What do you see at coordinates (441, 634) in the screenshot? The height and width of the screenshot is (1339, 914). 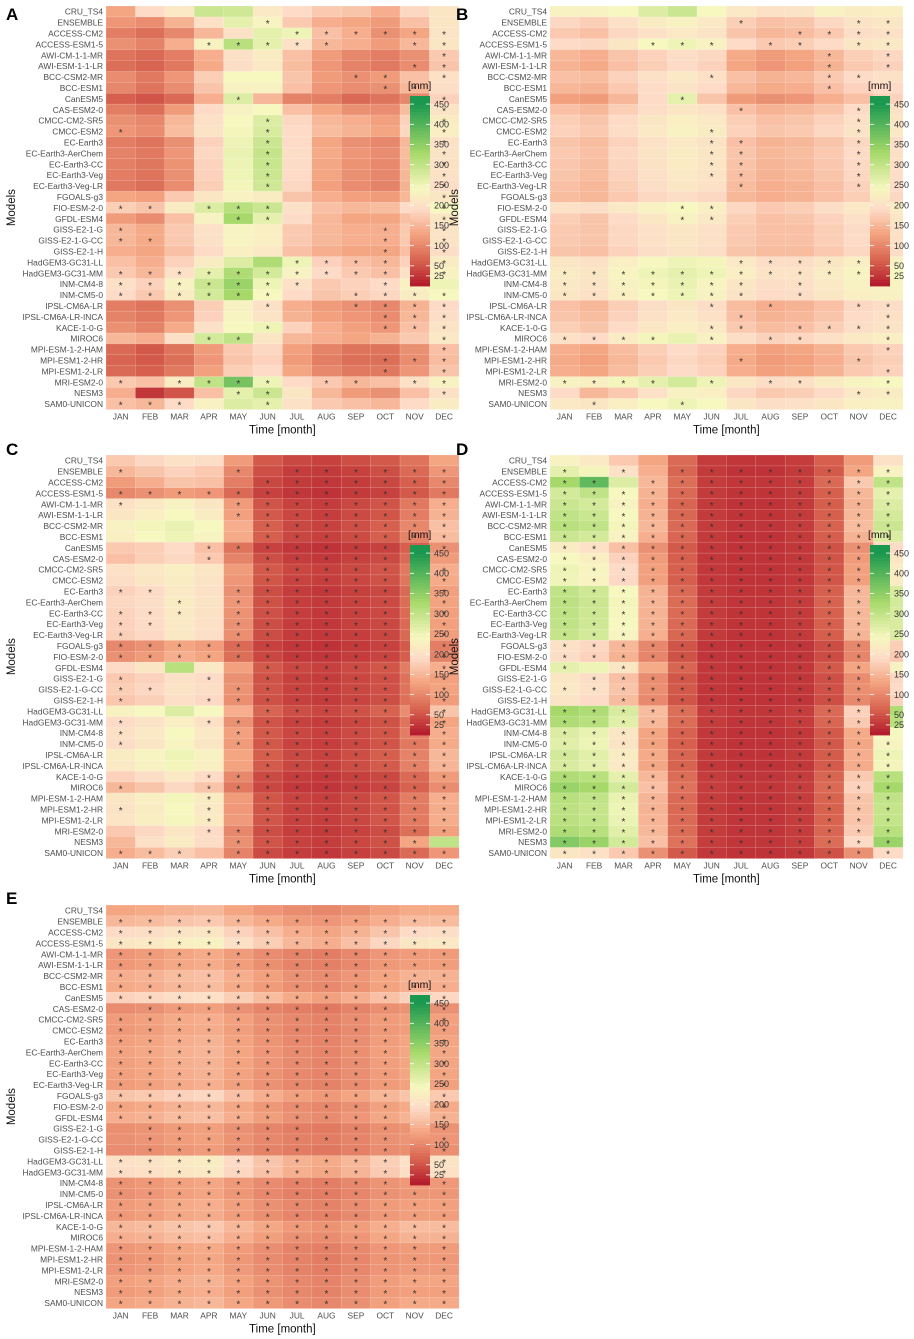 I see `legend-tick-label: 250` at bounding box center [441, 634].